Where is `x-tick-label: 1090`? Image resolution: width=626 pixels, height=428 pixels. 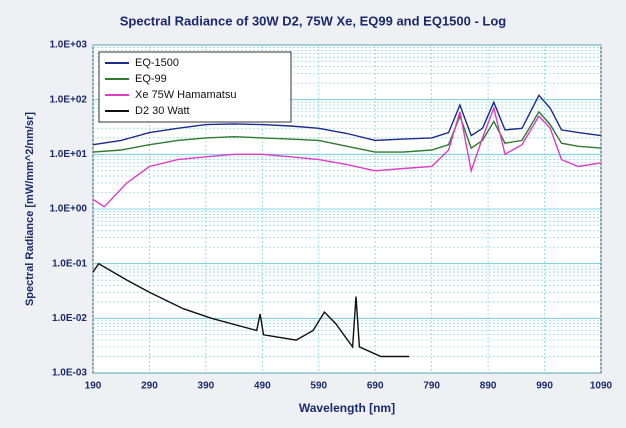
x-tick-label: 1090 is located at coordinates (601, 386).